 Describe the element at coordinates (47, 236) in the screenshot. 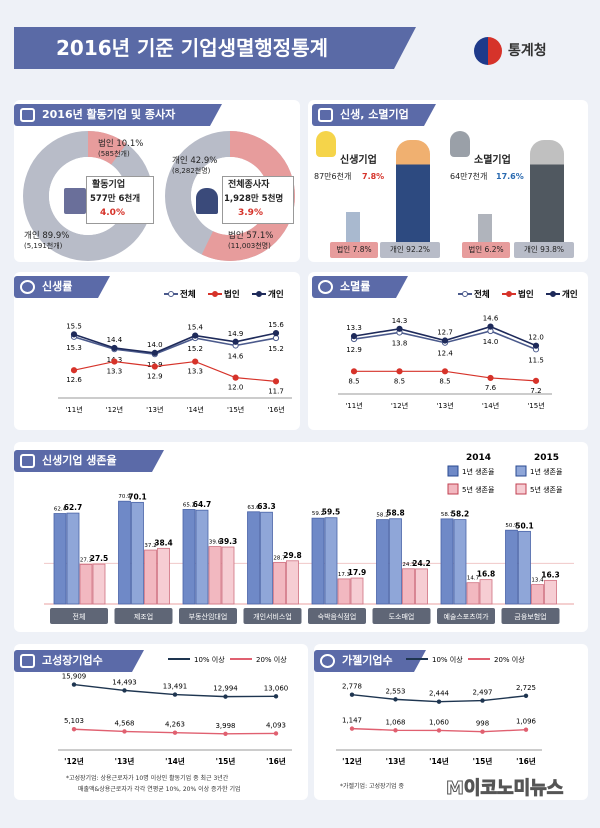

I see `firms-indiv-label: 개인 89.9%` at that location.